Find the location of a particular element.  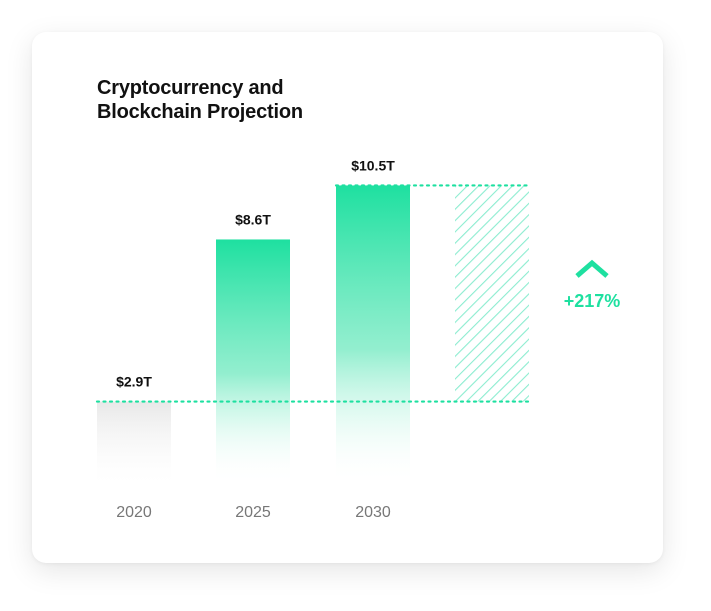

value-label-2025: $8.6T is located at coordinates (253, 219).